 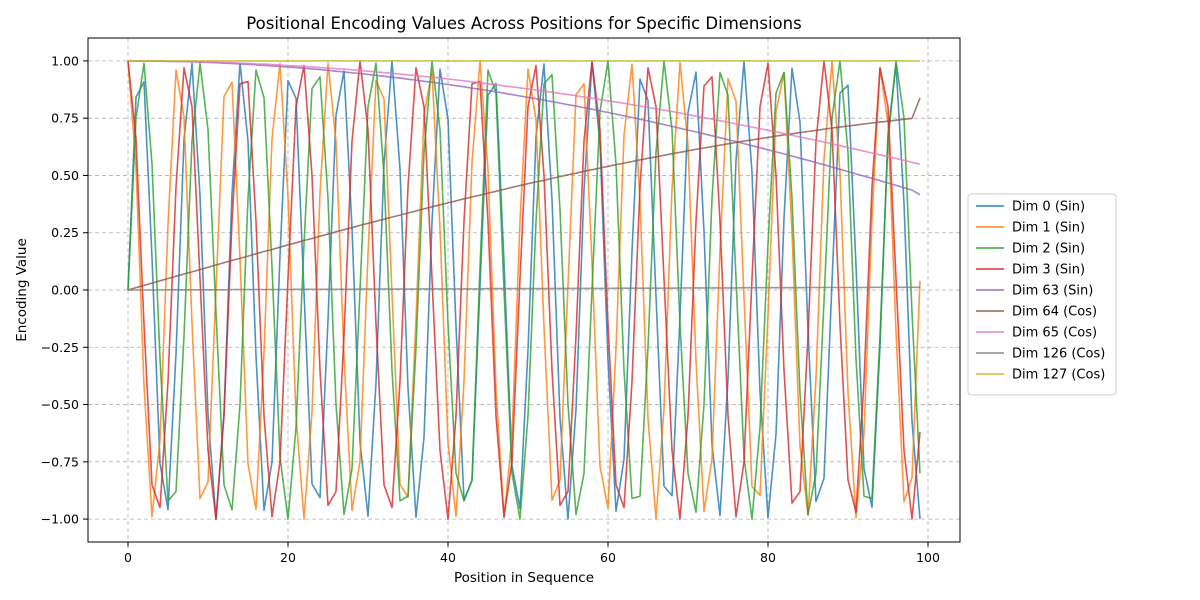 What do you see at coordinates (928, 557) in the screenshot?
I see `x-tick-label: 100` at bounding box center [928, 557].